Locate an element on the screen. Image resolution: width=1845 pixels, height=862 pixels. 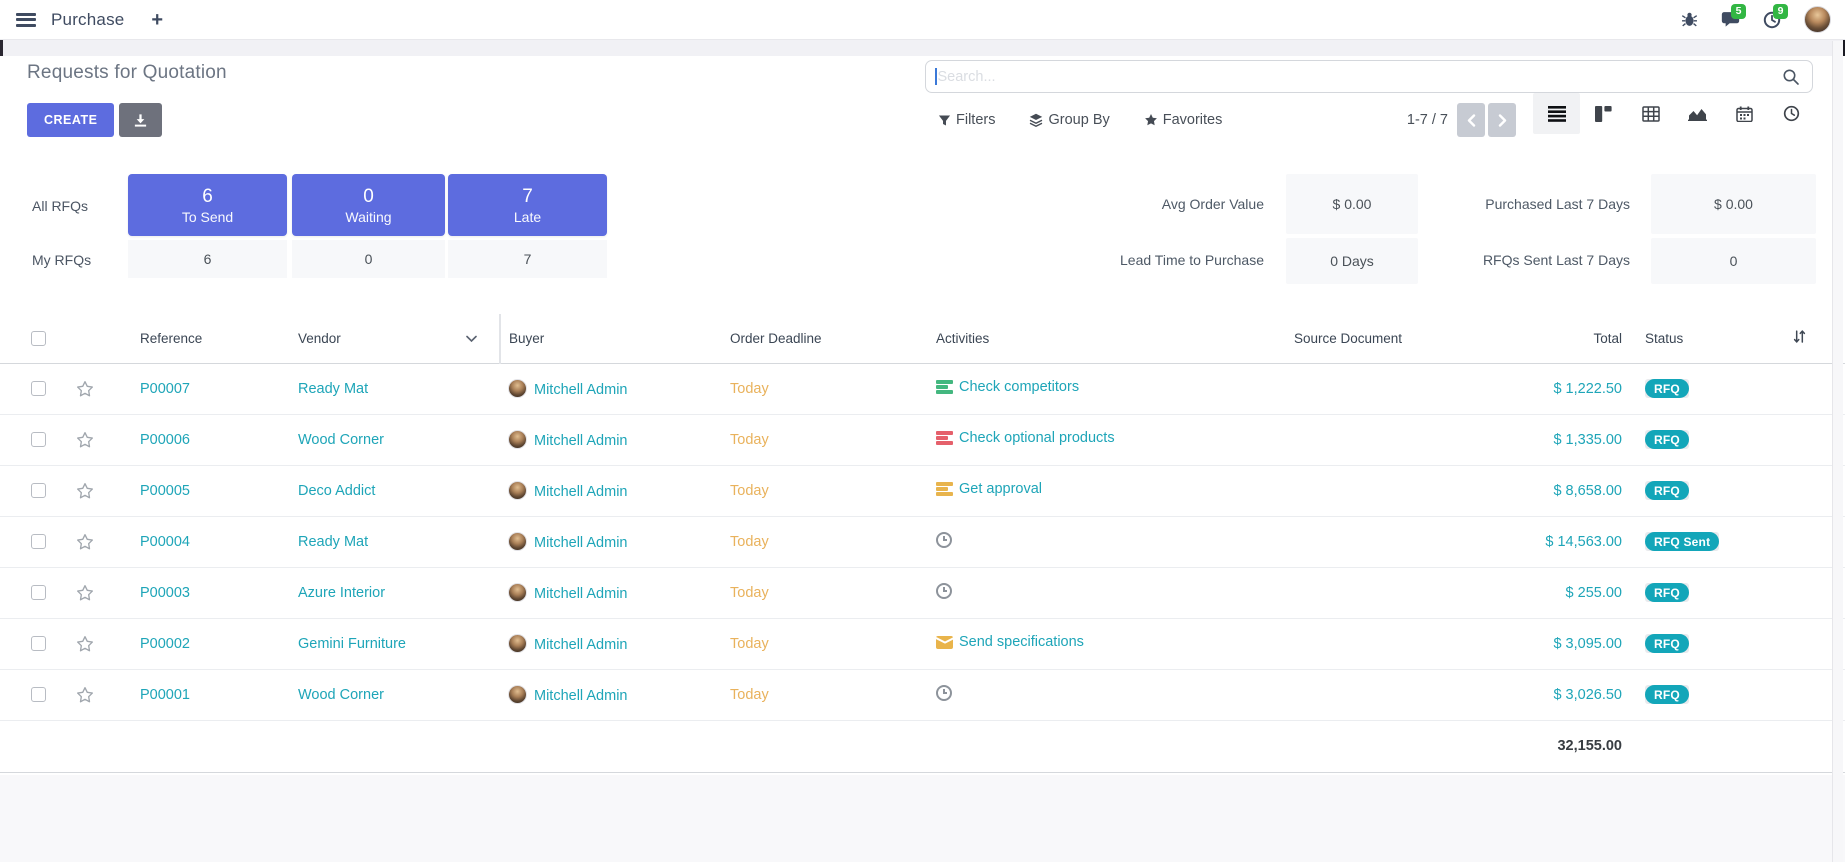
reference-link: P00004 is located at coordinates (165, 541).